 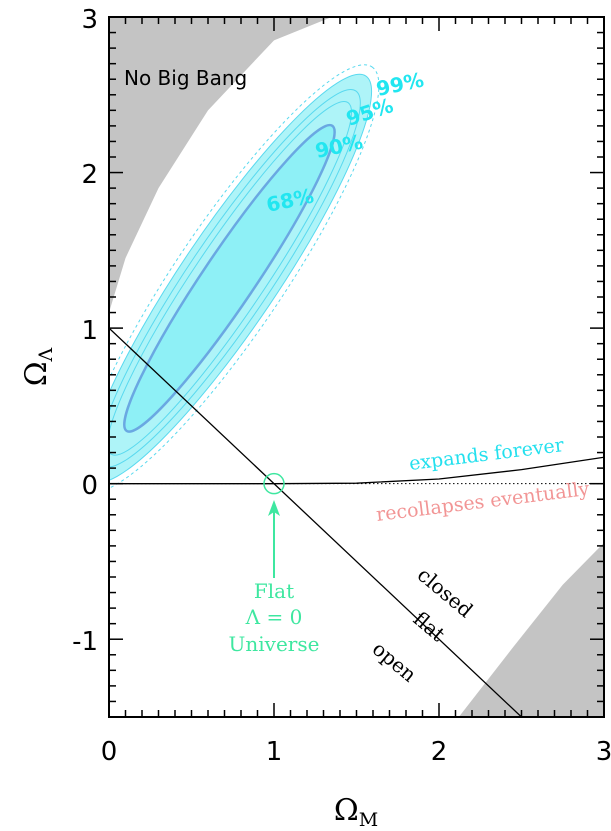 I want to click on x-tick-label: 1, so click(x=274, y=752).